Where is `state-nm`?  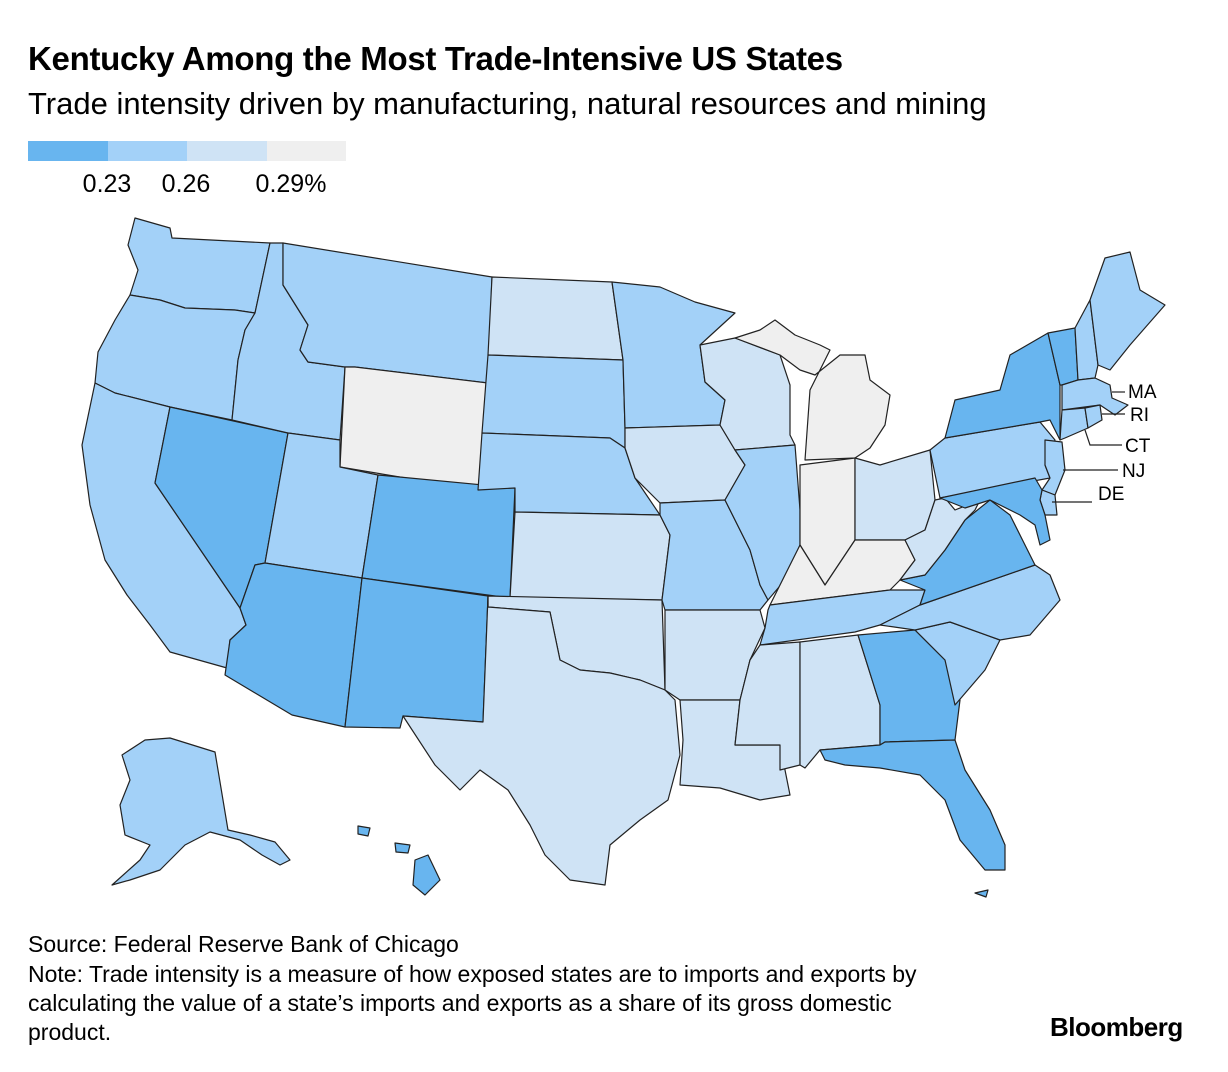
state-nm is located at coordinates (416, 653).